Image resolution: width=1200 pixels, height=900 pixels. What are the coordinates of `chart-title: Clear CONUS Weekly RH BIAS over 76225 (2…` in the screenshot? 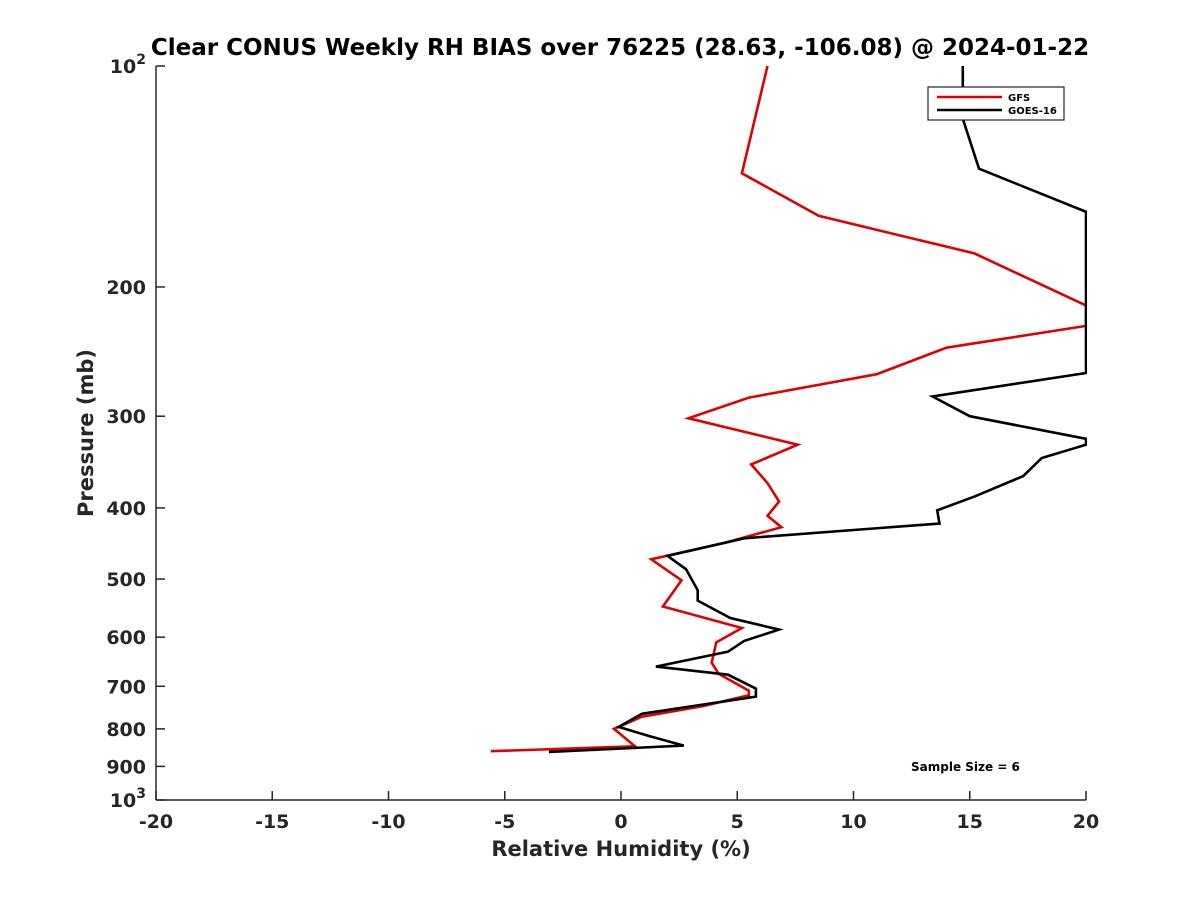 It's located at (620, 48).